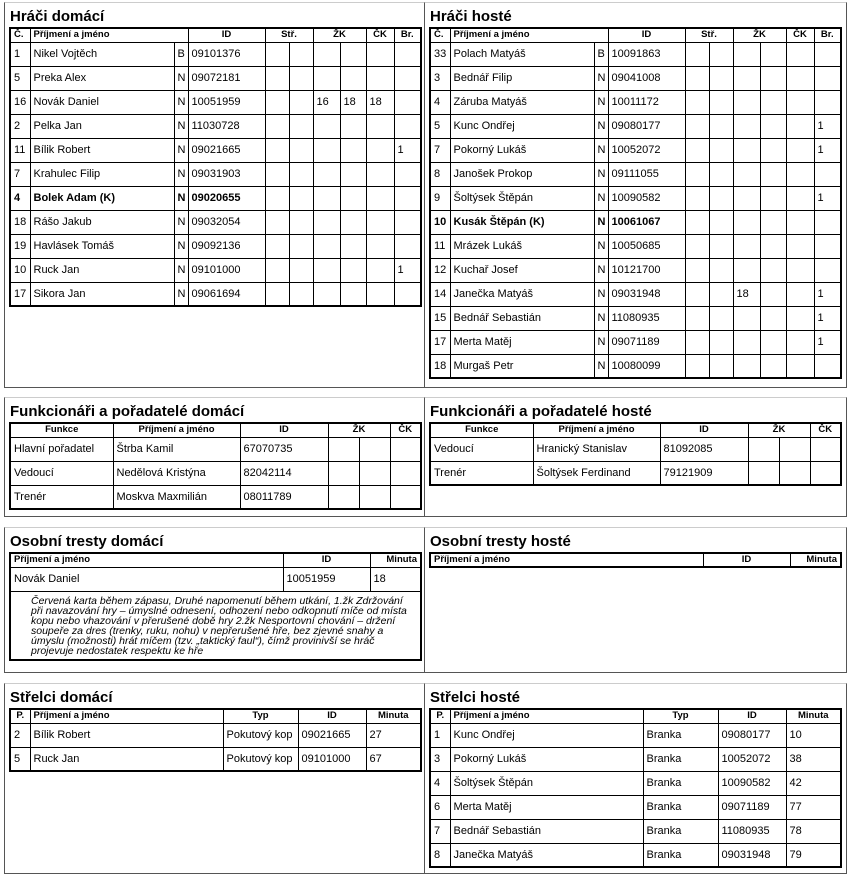 The image size is (851, 876). Describe the element at coordinates (102, 294) in the screenshot. I see `cell-name: Sikora Jan` at that location.